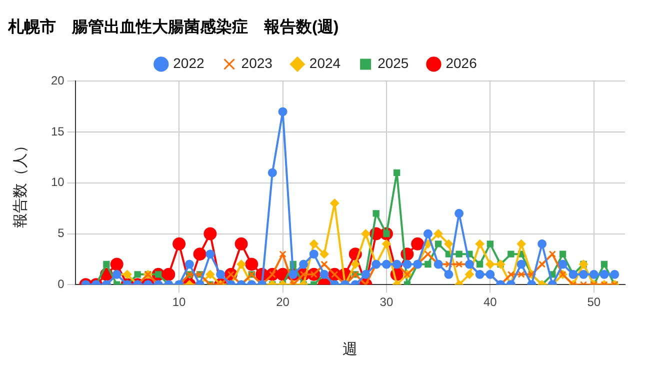 This screenshot has width=645, height=371. I want to click on legend-label: 2026, so click(462, 63).